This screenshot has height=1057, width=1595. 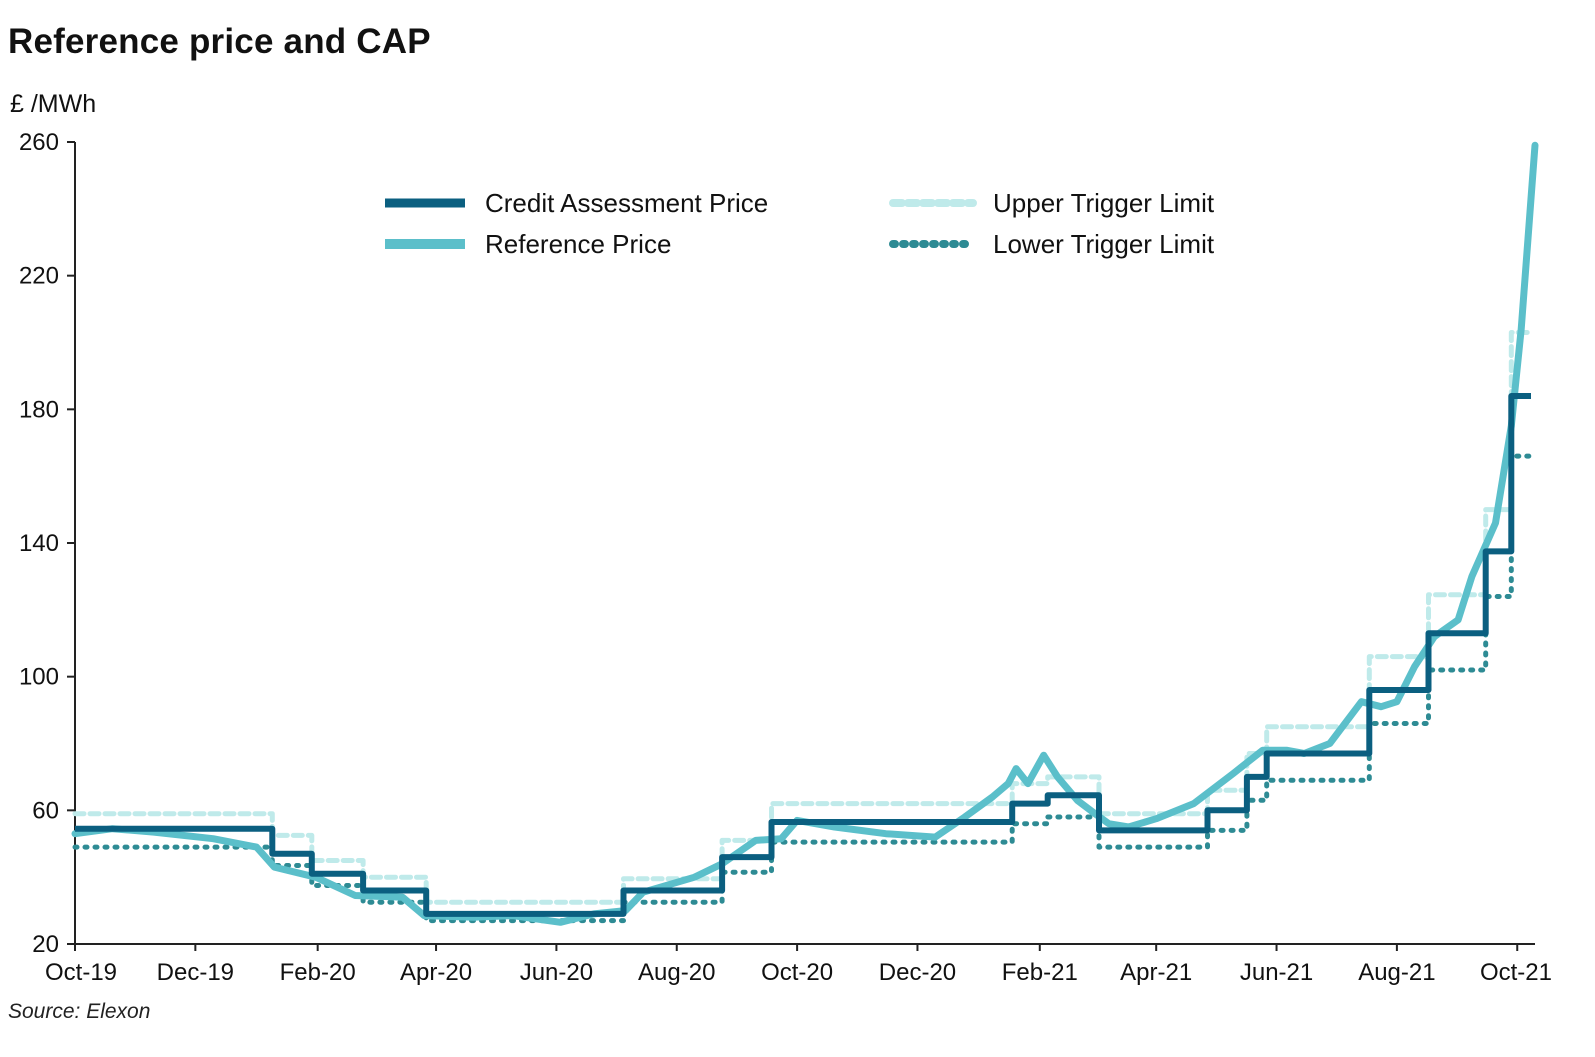 I want to click on x-tick-label: Feb-20, so click(x=318, y=972).